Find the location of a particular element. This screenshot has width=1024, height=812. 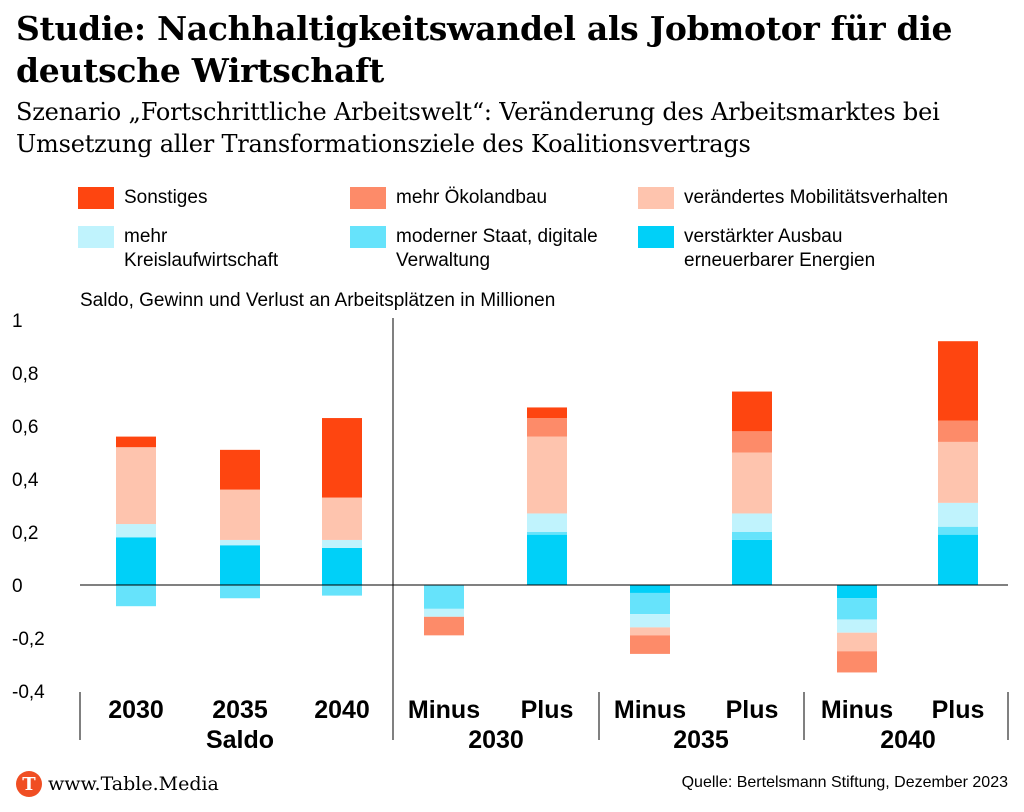

legend-label-text: verstärkter Ausbau erneuerbarer Energien is located at coordinates (780, 248).